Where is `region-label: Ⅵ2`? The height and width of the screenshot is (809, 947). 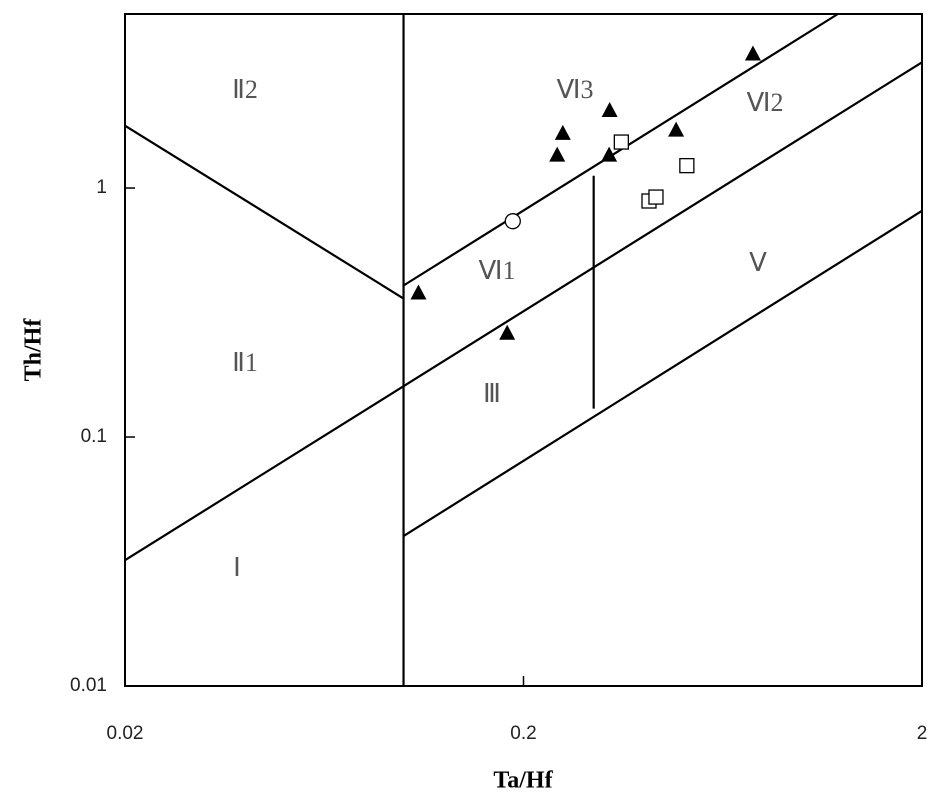 region-label: Ⅵ2 is located at coordinates (765, 102).